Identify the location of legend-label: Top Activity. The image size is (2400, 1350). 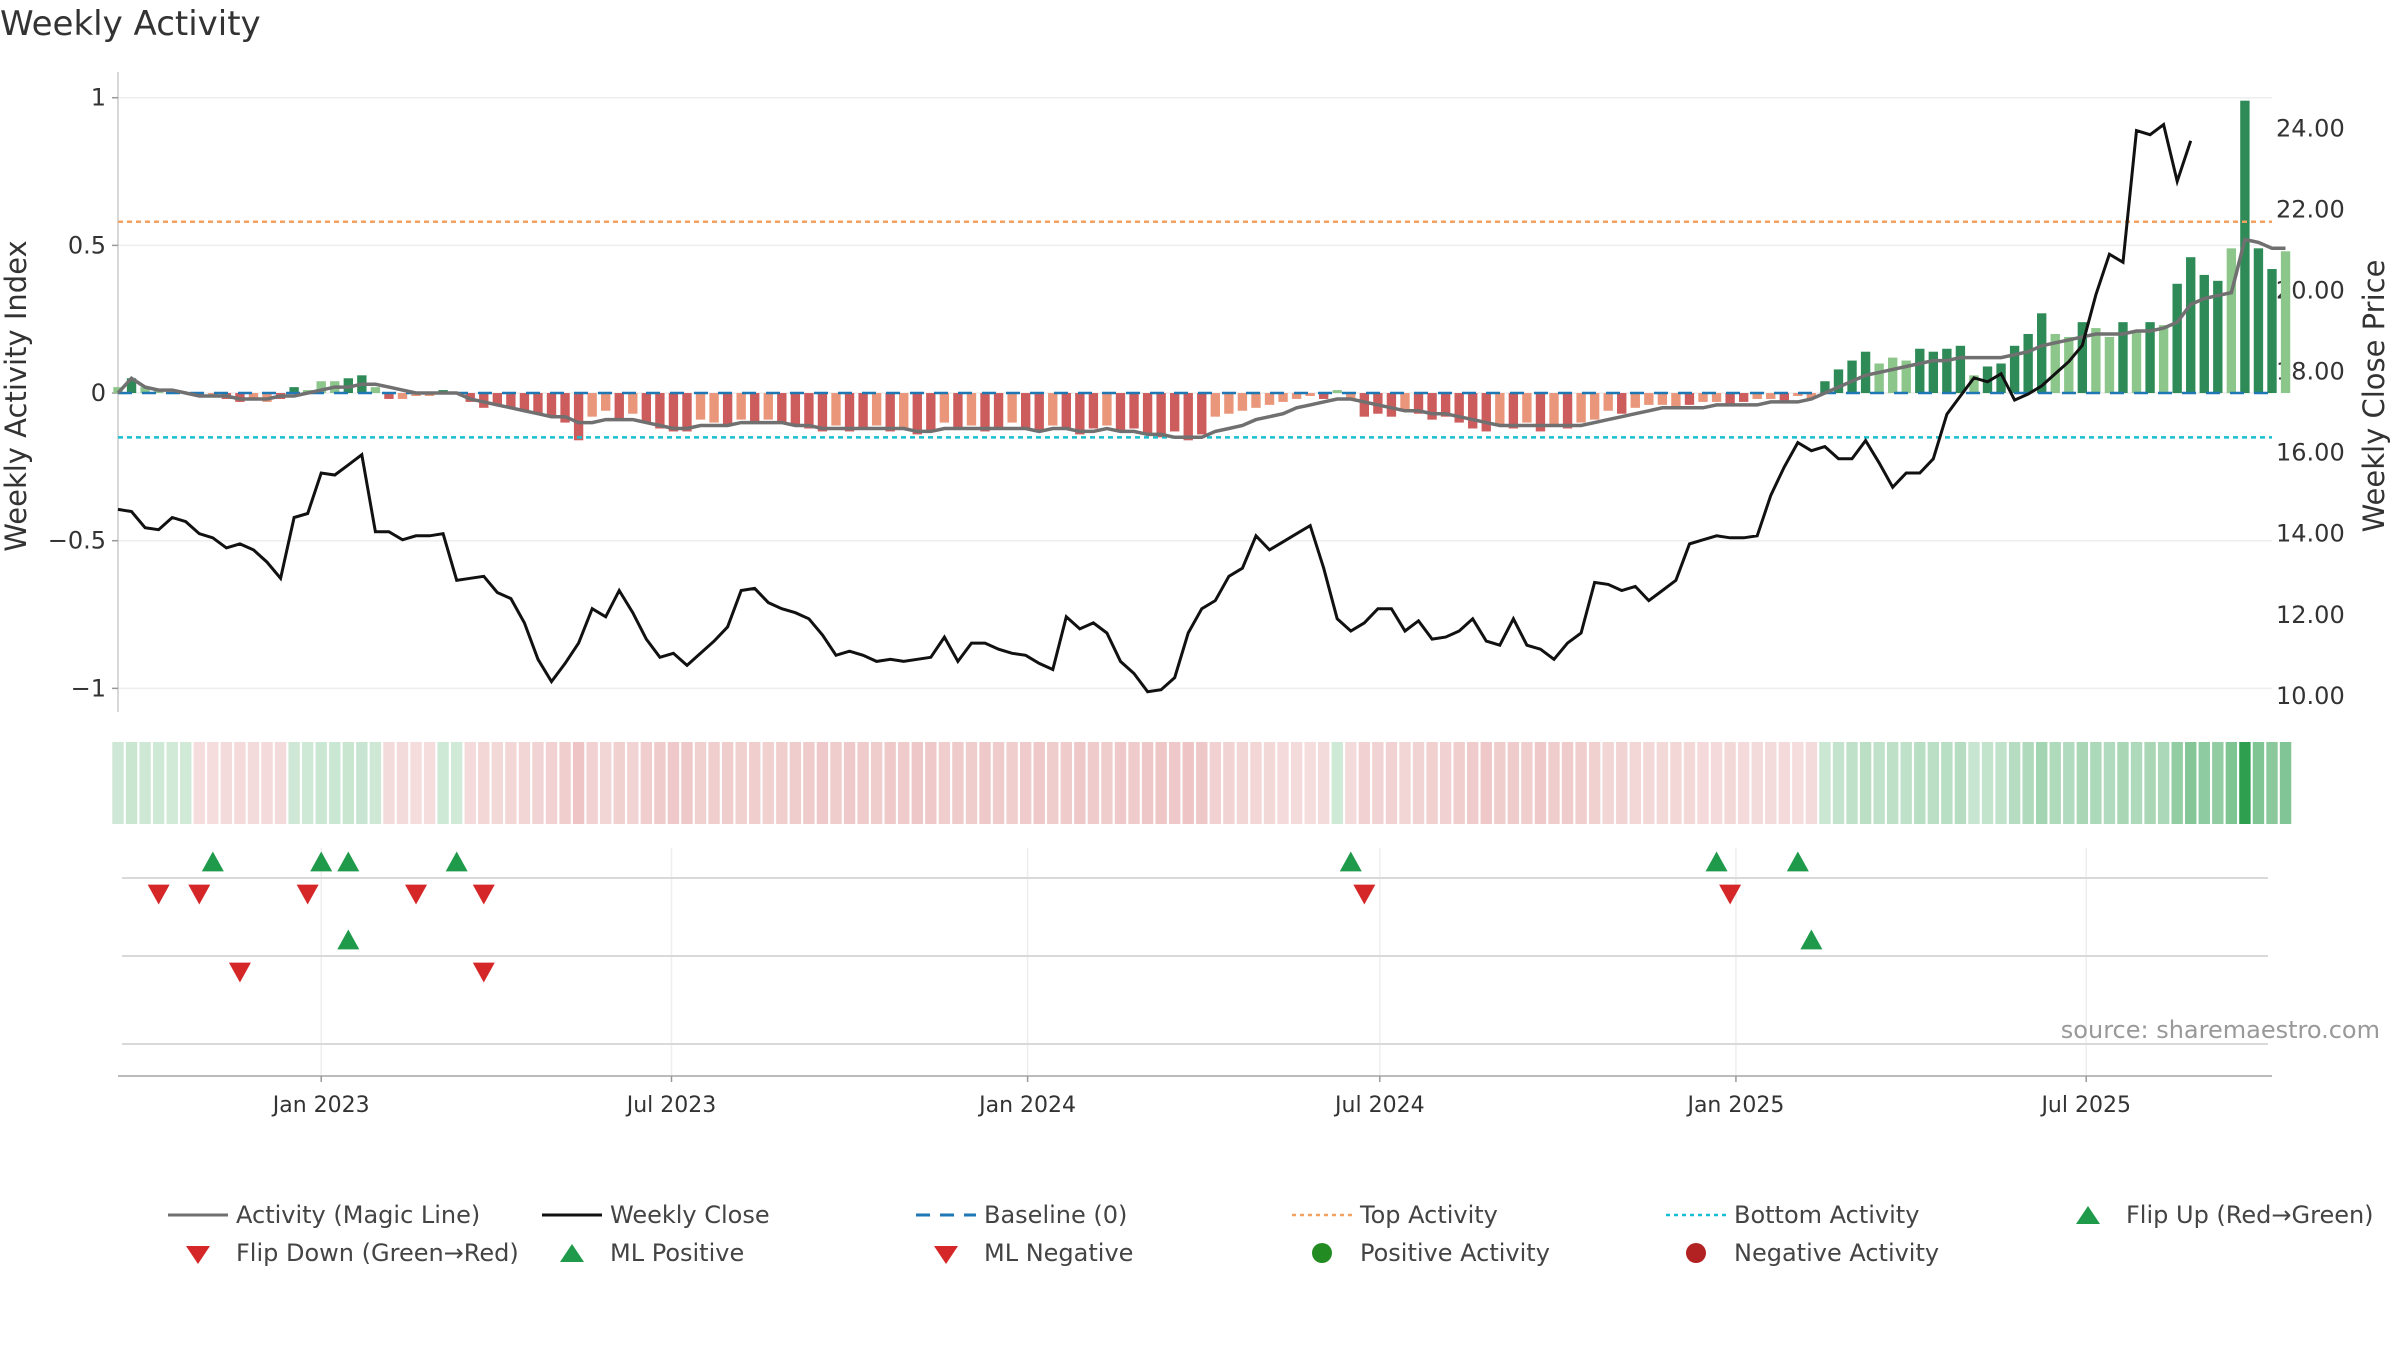
(1429, 1215).